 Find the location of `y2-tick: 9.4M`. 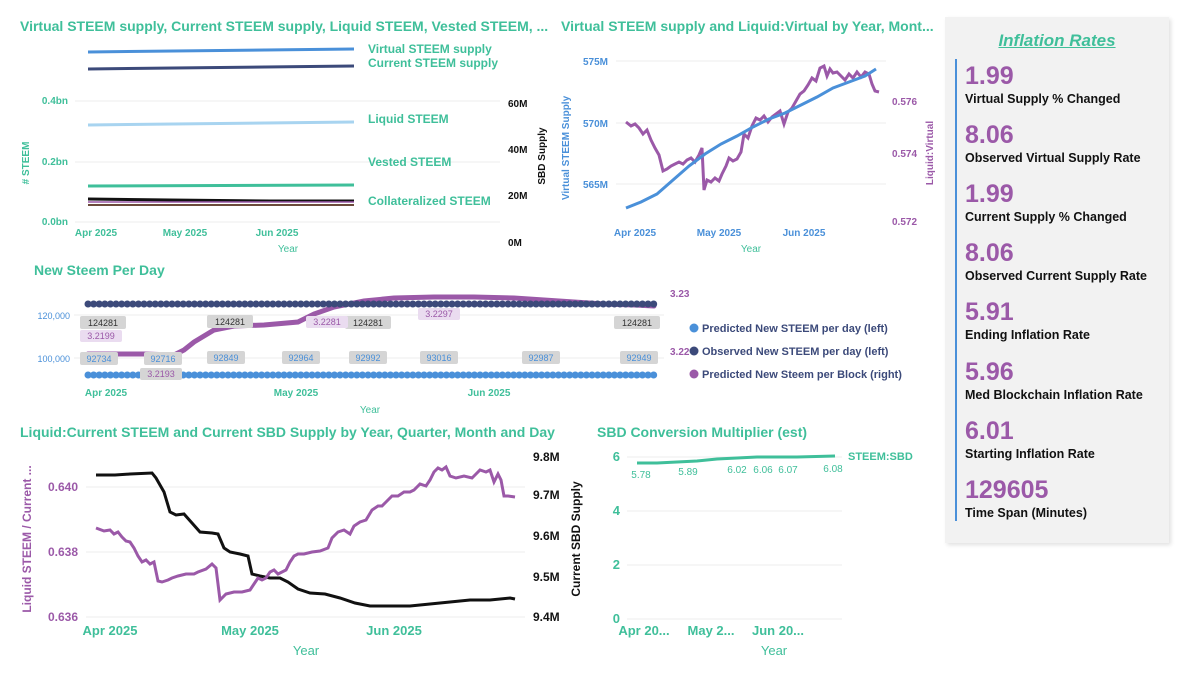

y2-tick: 9.4M is located at coordinates (546, 617).